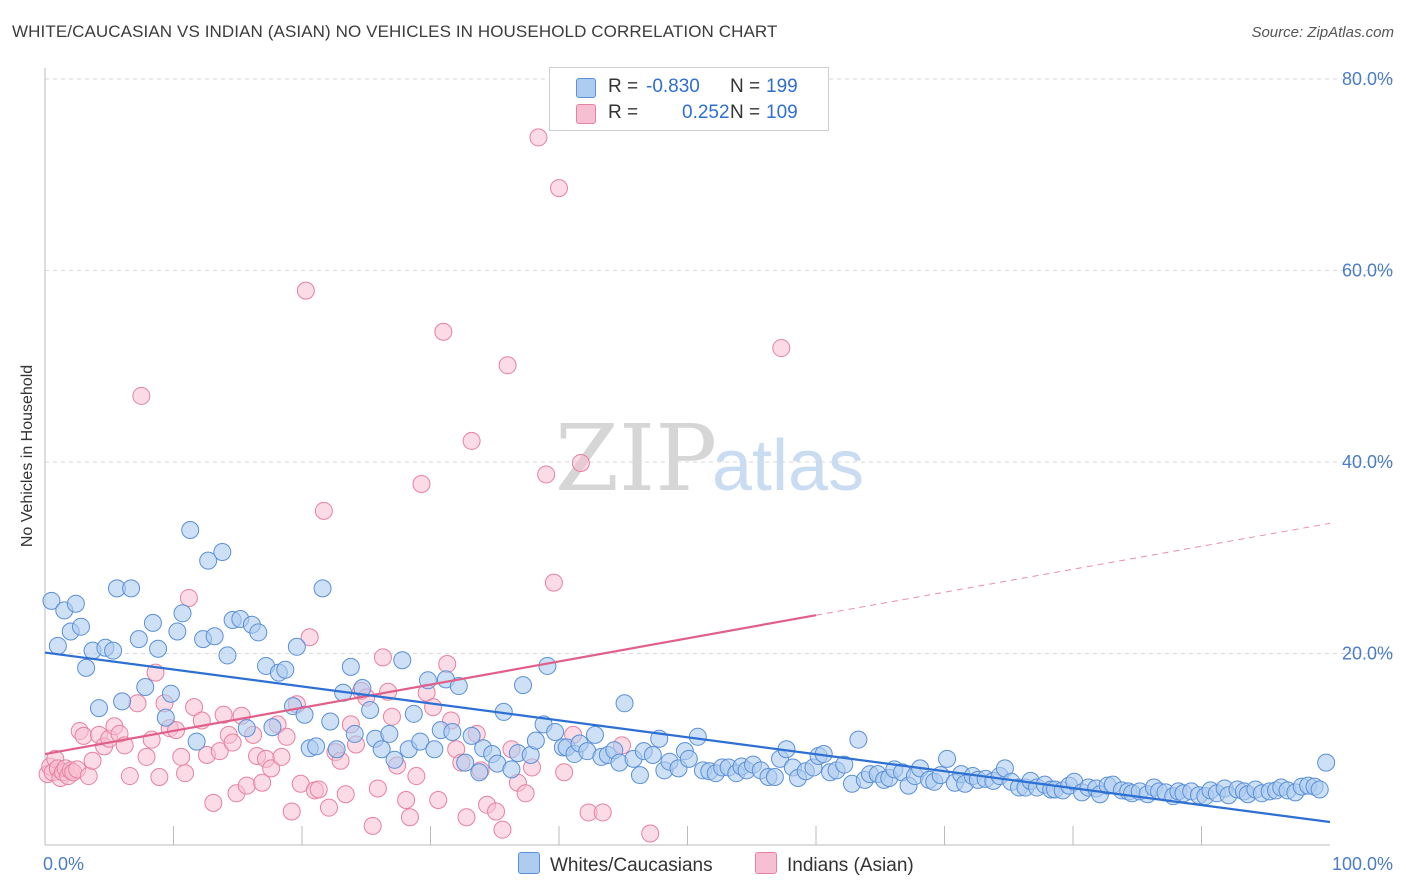  What do you see at coordinates (782, 86) in the screenshot?
I see `legend-n-value: 199` at bounding box center [782, 86].